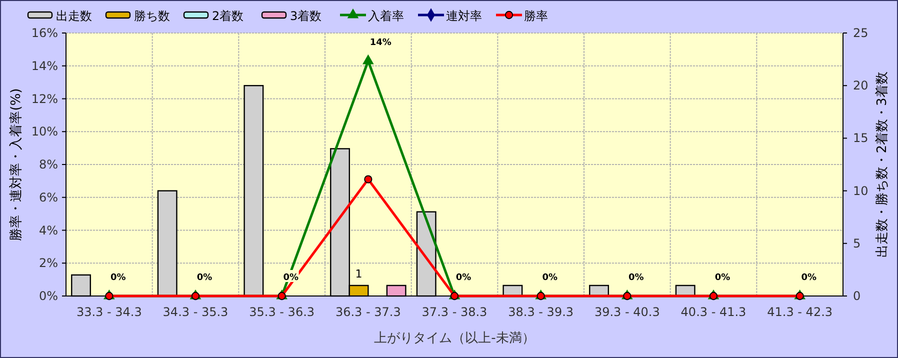 The image size is (898, 358). Describe the element at coordinates (455, 312) in the screenshot. I see `x-tick-label: 37.3 - 38.3` at that location.